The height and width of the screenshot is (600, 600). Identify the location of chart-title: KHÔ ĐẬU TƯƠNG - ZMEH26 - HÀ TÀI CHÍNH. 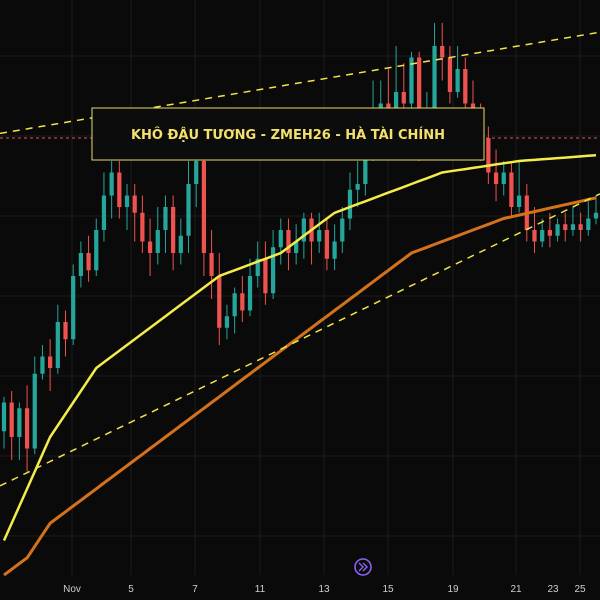
(288, 135).